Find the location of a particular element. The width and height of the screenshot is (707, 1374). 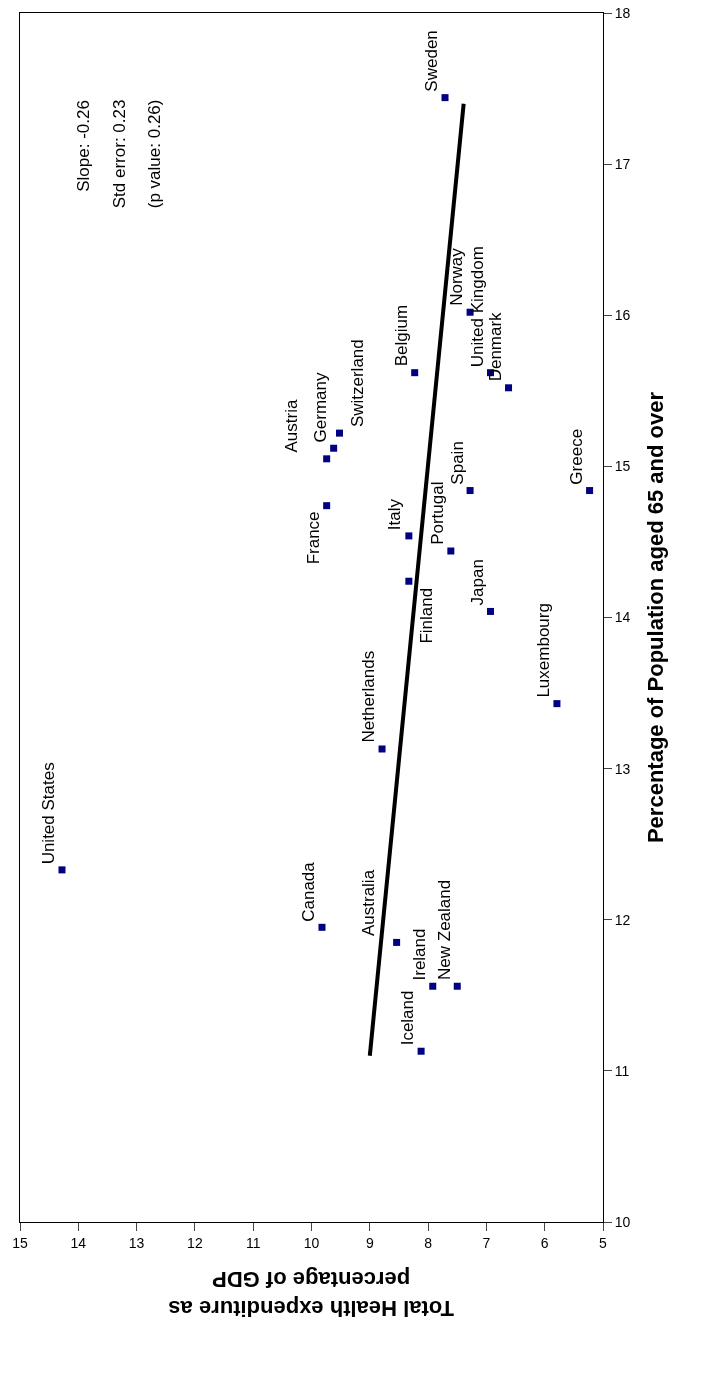

annotation: Austria is located at coordinates (291, 426).